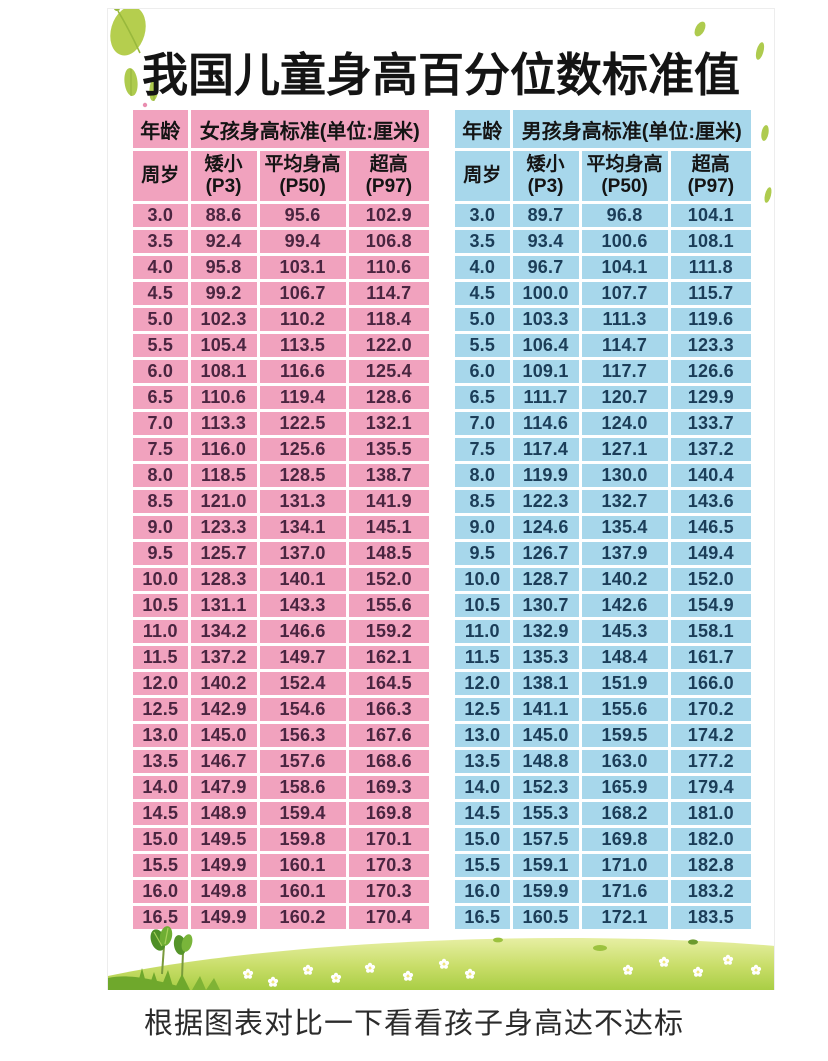 This screenshot has height=1061, width=828. Describe the element at coordinates (710, 605) in the screenshot. I see `height-cell: 154.9` at that location.